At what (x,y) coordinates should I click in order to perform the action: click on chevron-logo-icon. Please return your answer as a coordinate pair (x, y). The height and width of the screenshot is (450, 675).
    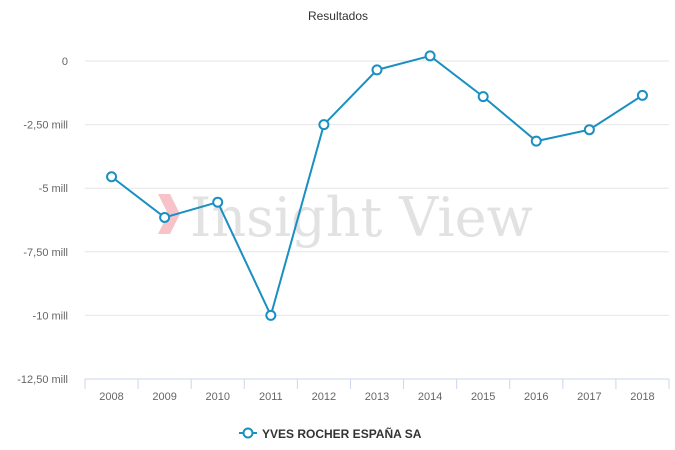
    Looking at the image, I should click on (169, 214).